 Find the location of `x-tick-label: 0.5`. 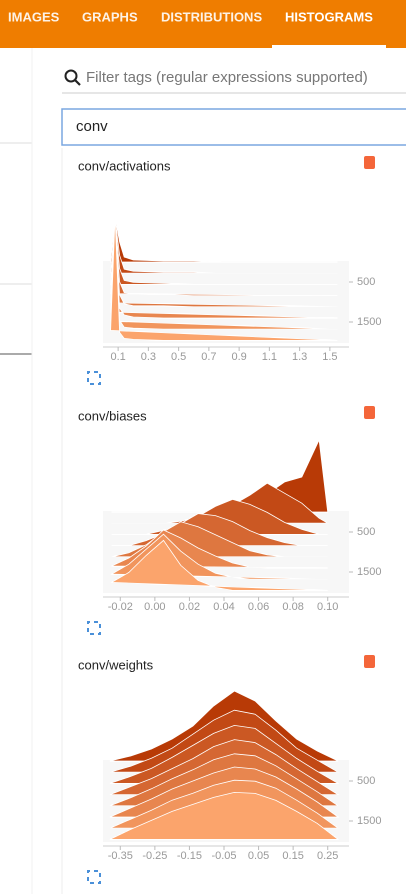

x-tick-label: 0.5 is located at coordinates (178, 357).